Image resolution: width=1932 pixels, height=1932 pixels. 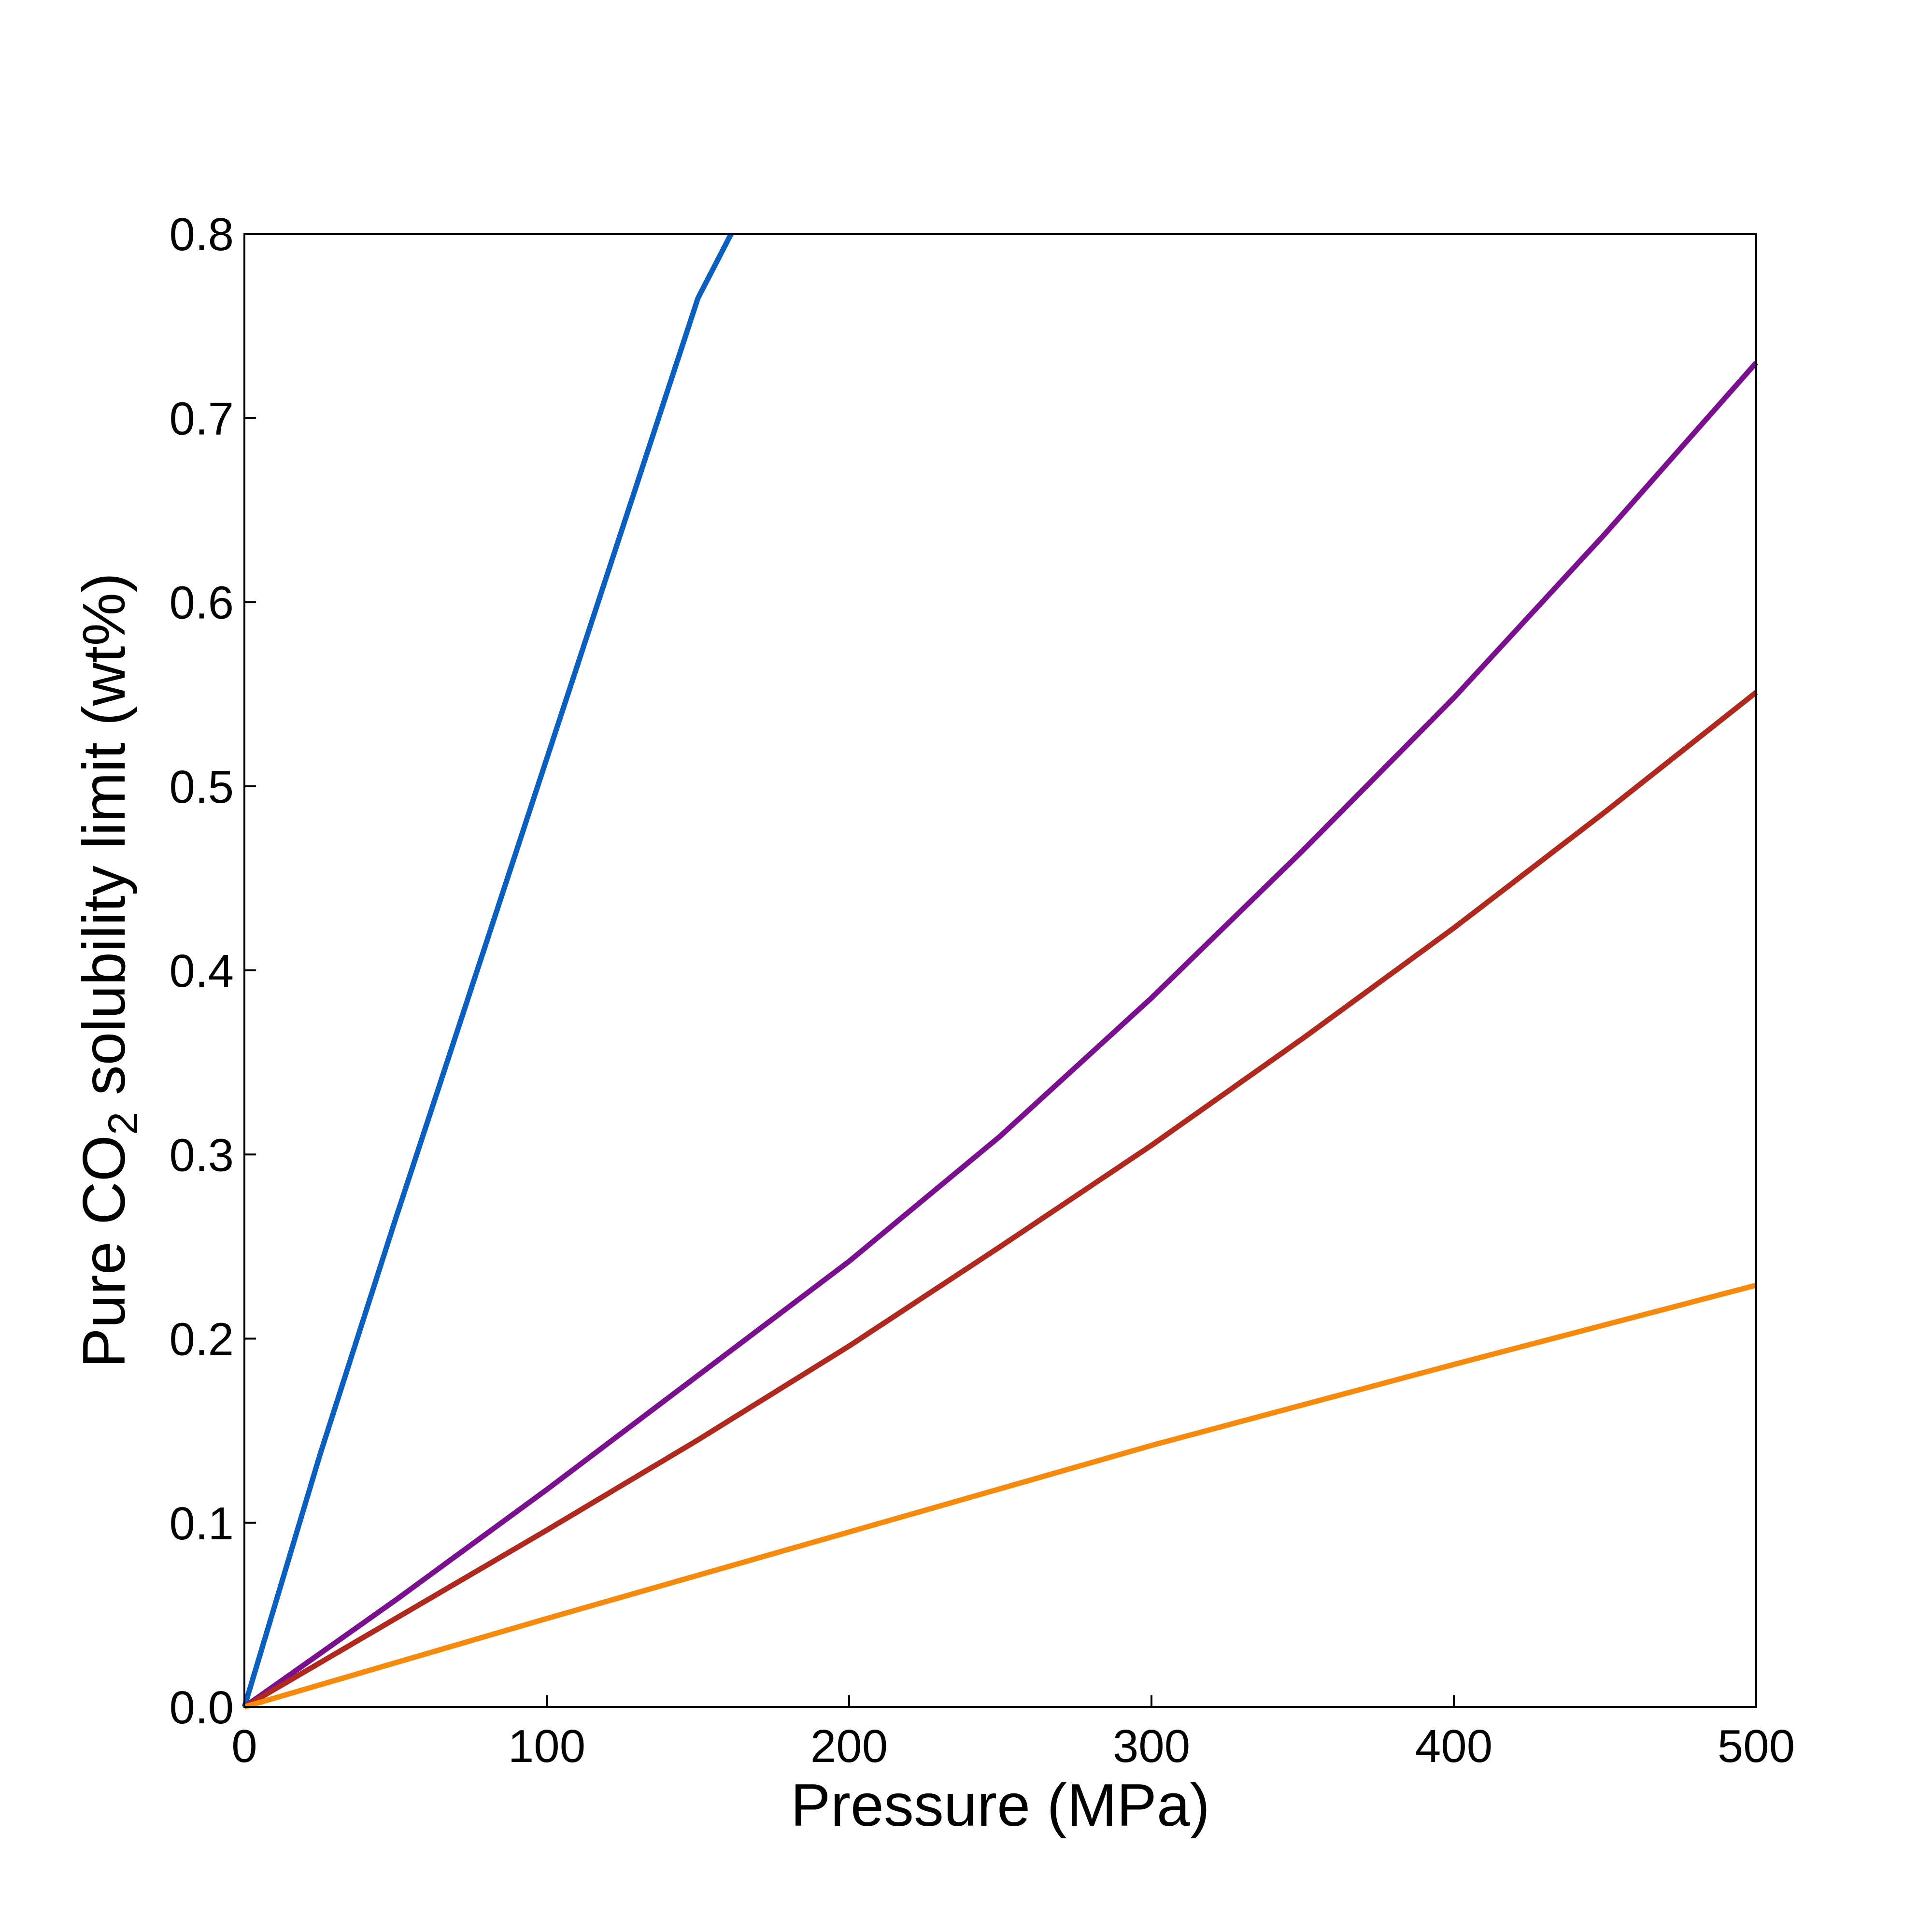 I want to click on y-tick-label: 0.6, so click(x=202, y=603).